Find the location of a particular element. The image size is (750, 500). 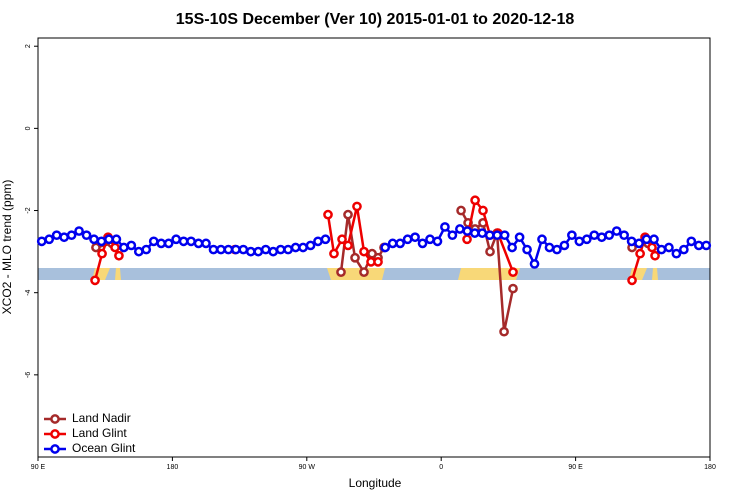

series-line is located at coordinates (490, 235).